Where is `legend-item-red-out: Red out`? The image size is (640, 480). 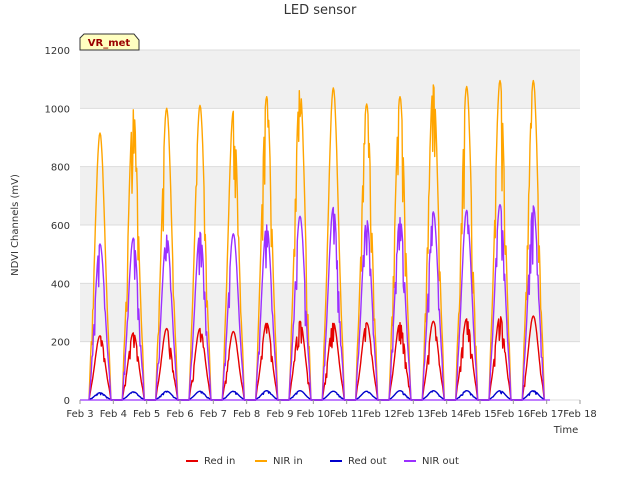 legend-item-red-out: Red out is located at coordinates (358, 461).